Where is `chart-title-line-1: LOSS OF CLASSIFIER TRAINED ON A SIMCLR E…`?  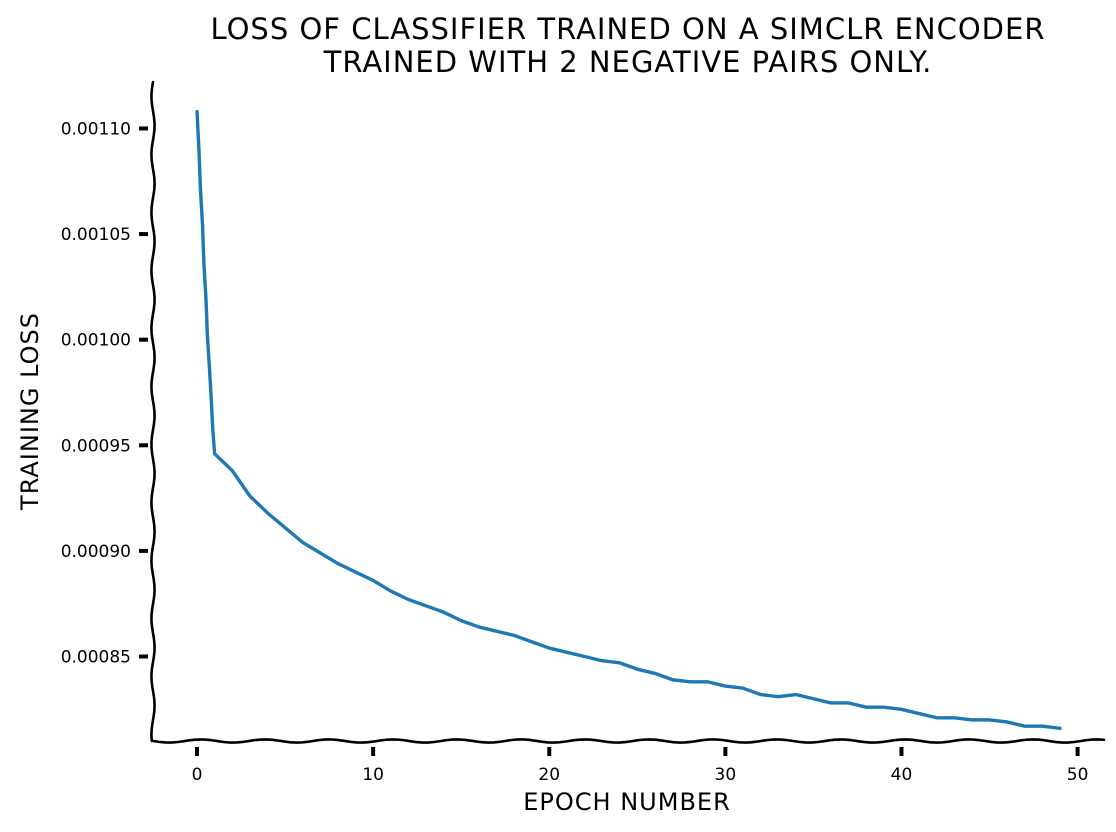
chart-title-line-1: LOSS OF CLASSIFIER TRAINED ON A SIMCLR E… is located at coordinates (627, 29).